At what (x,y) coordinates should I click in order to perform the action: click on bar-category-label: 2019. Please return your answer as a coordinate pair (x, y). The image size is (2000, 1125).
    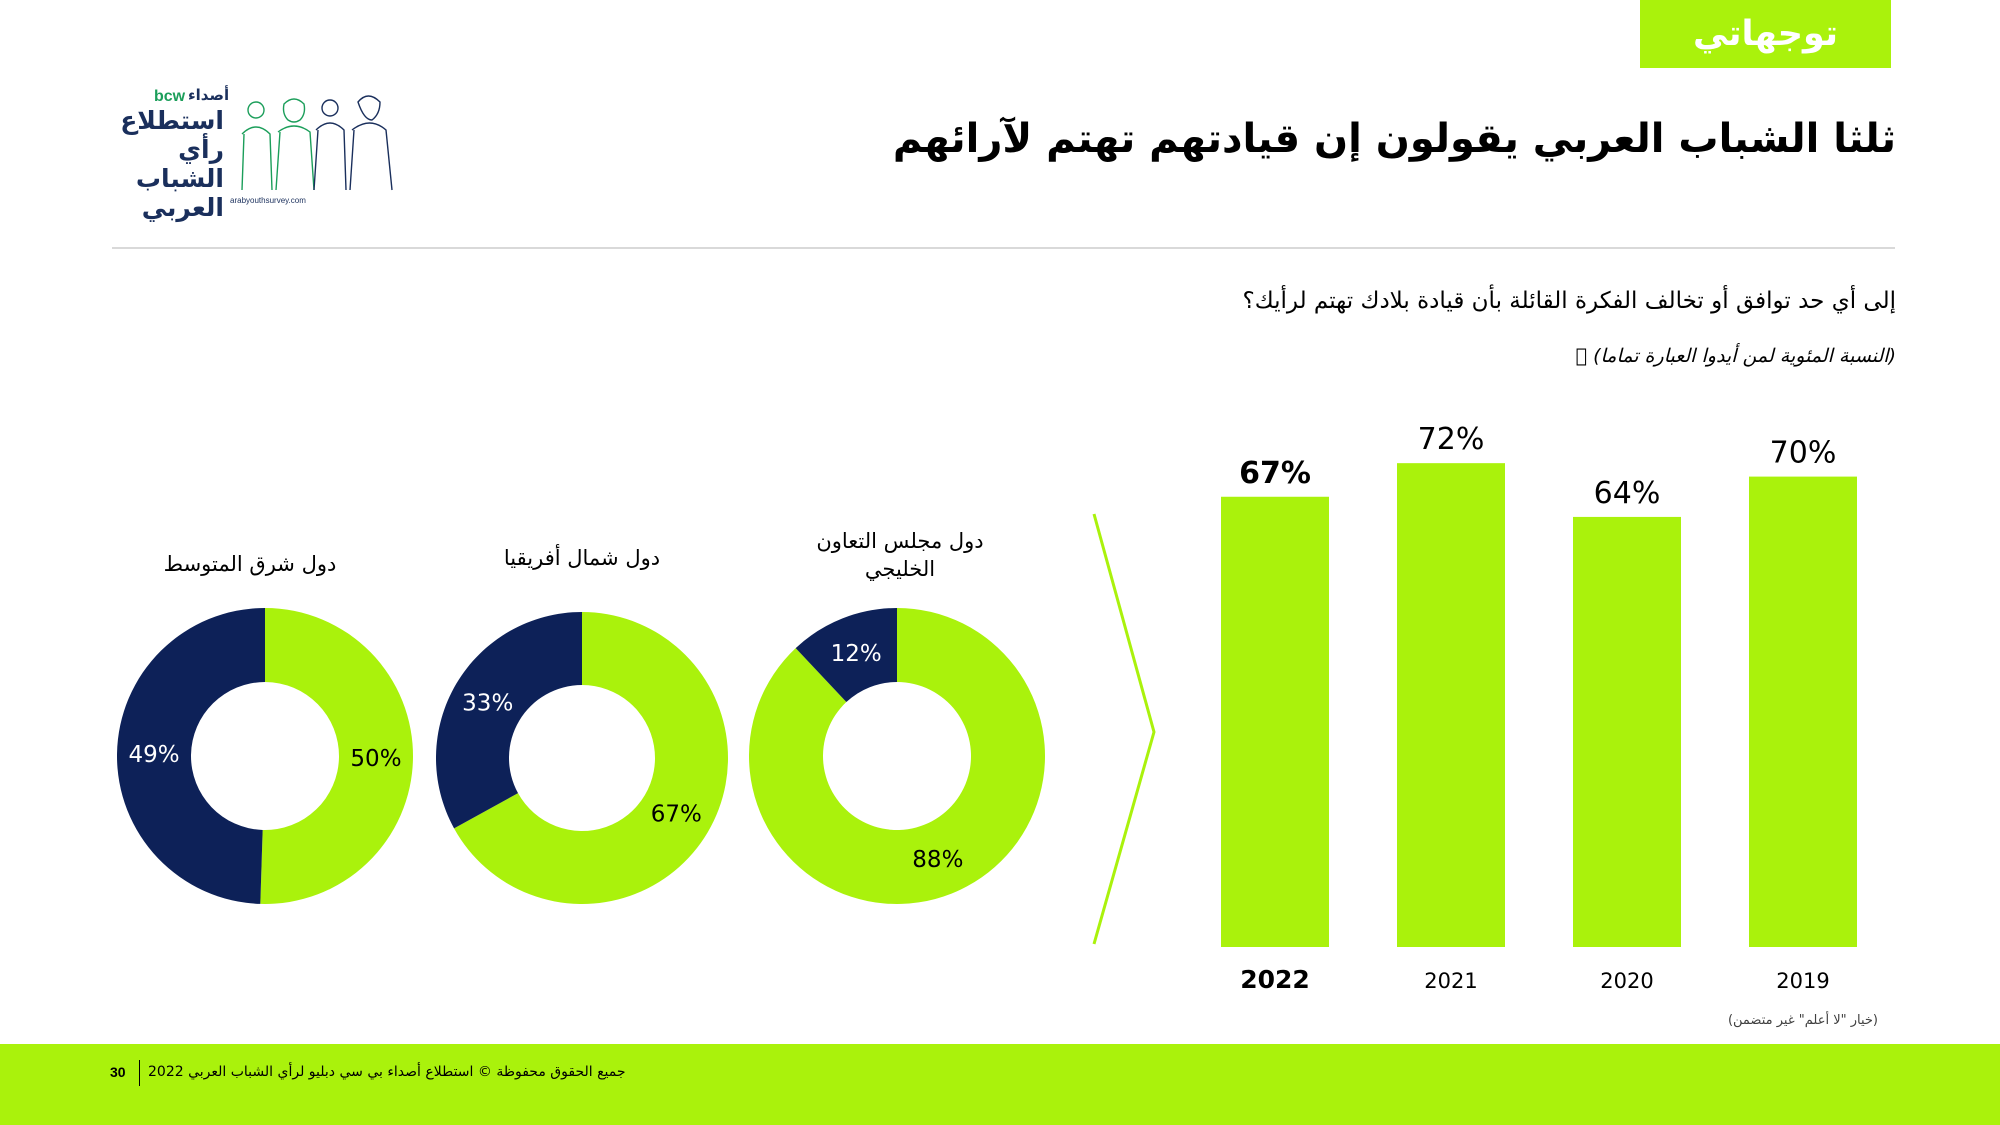
    Looking at the image, I should click on (1802, 981).